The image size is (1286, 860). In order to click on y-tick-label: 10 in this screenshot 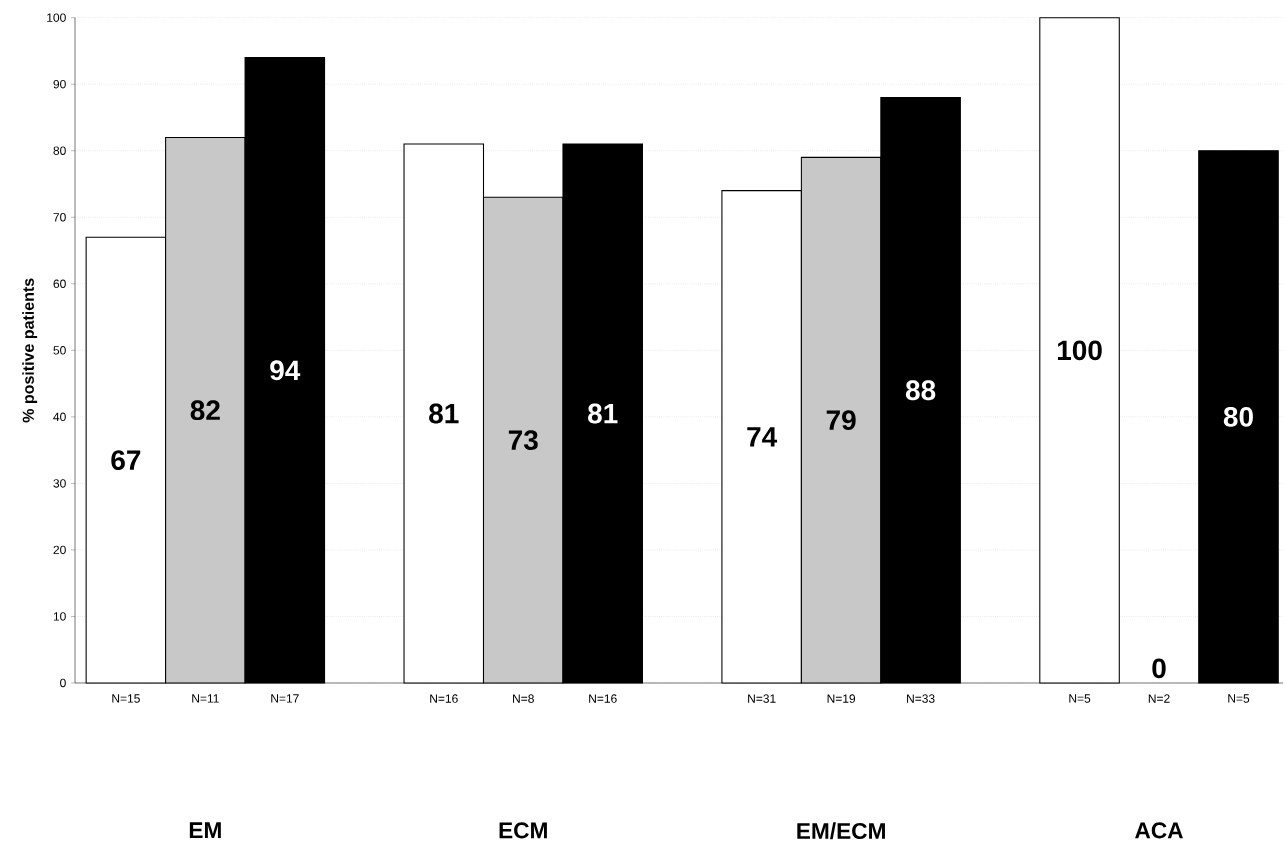, I will do `click(59, 616)`.